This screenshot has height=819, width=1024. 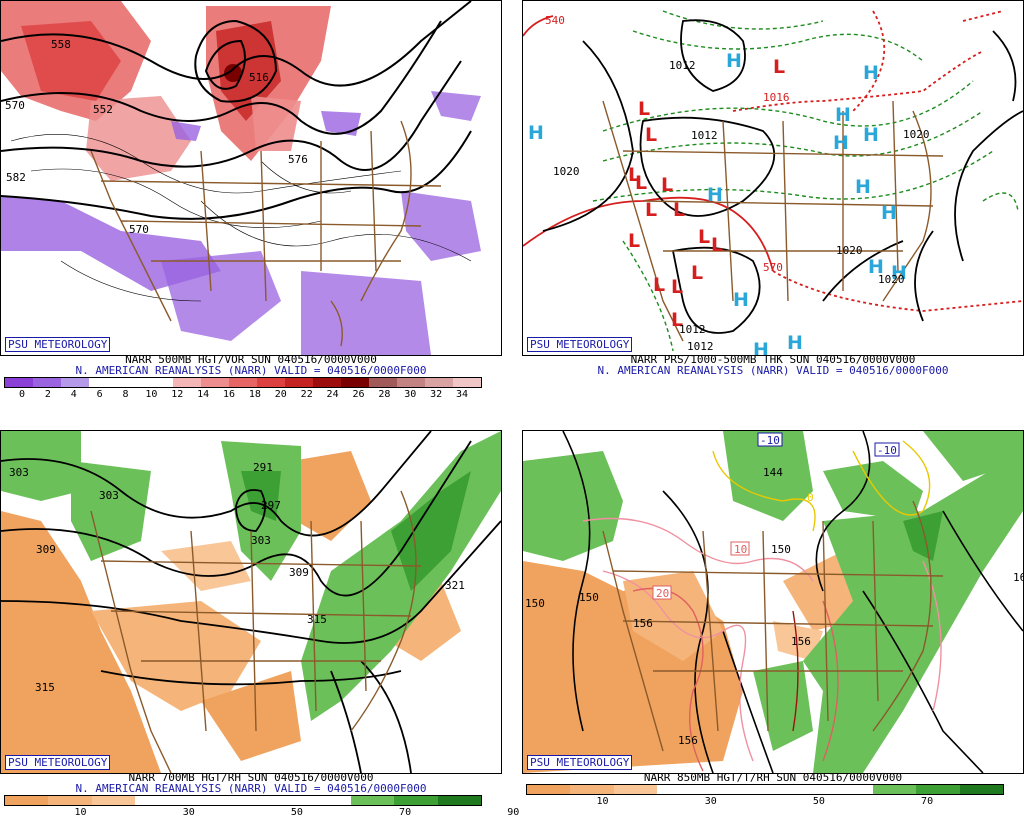 I want to click on contour-label: 309, so click(x=46, y=549).